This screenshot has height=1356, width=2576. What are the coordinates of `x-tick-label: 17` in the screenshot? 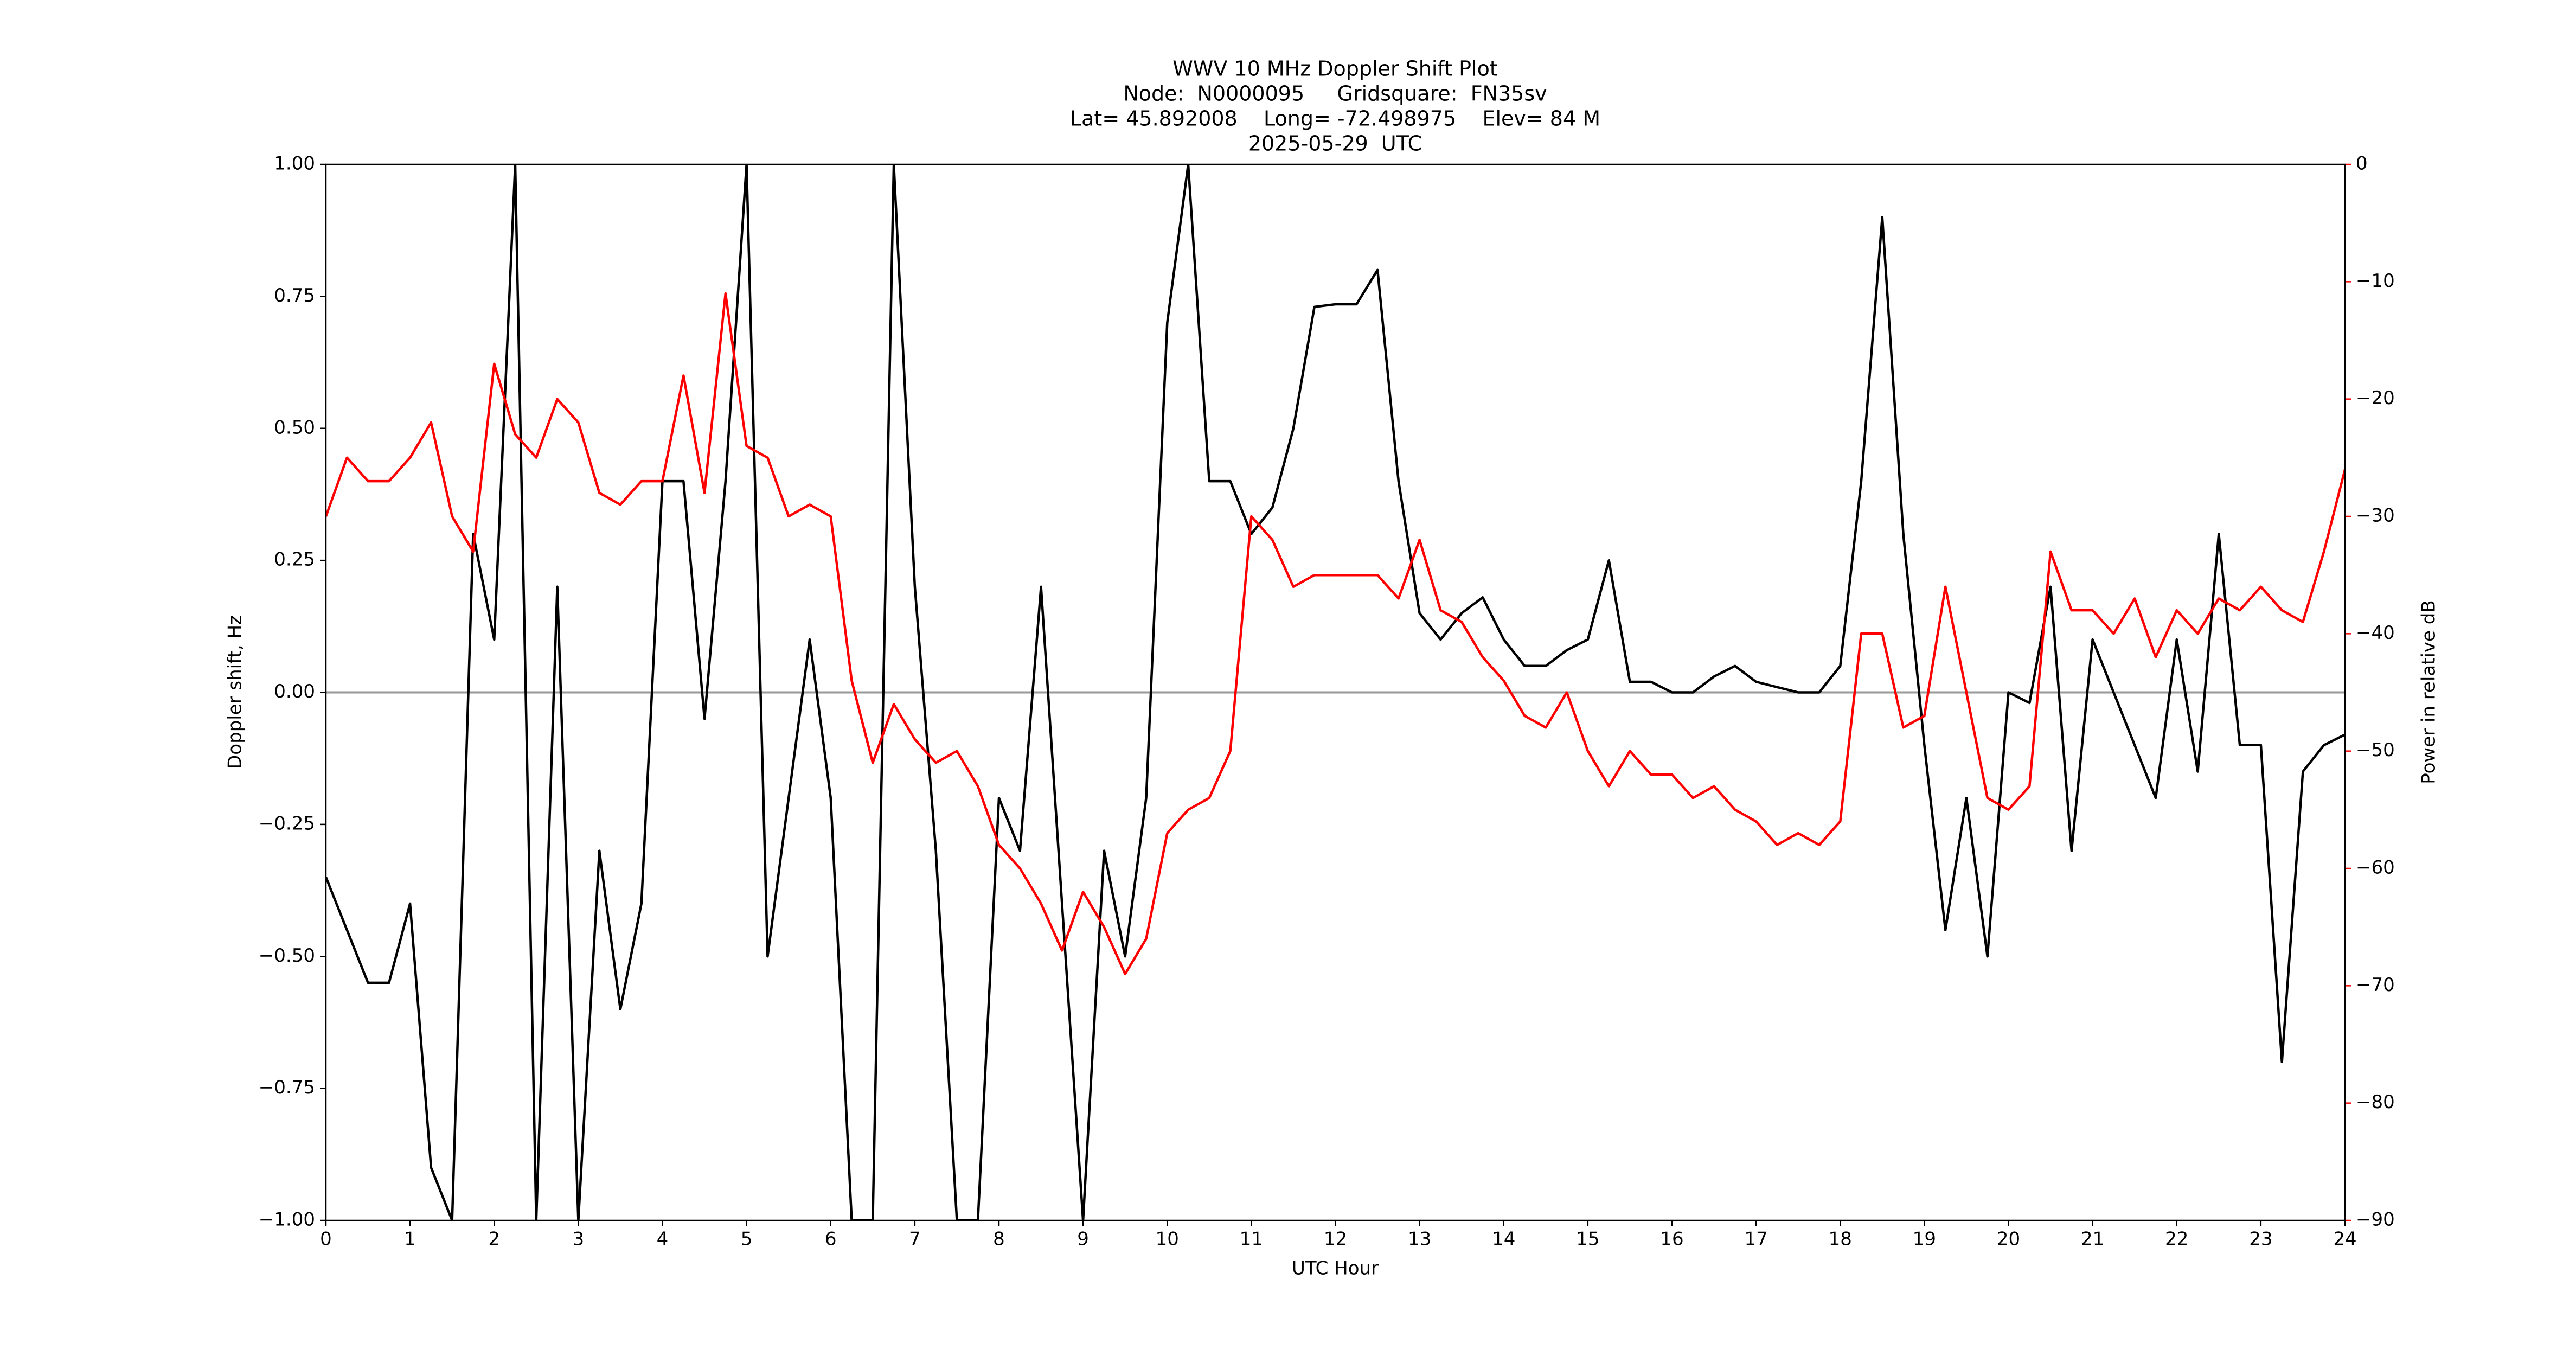 It's located at (1755, 1239).